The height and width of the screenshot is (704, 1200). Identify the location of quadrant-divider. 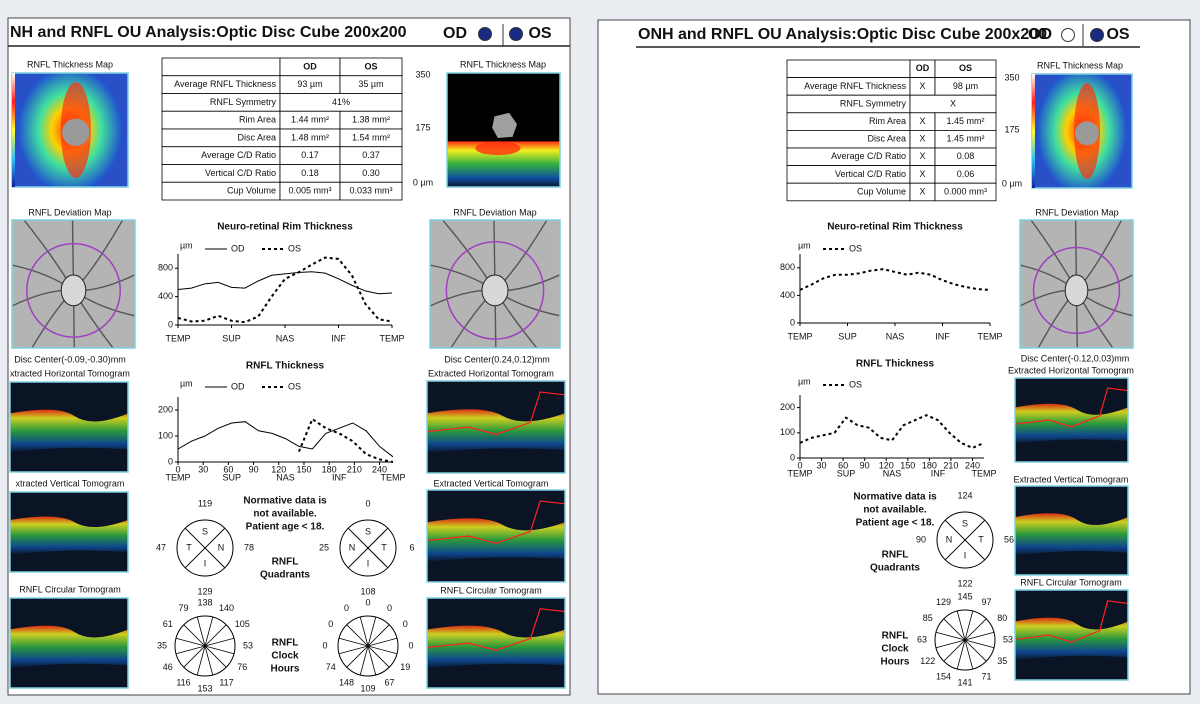
(368, 548).